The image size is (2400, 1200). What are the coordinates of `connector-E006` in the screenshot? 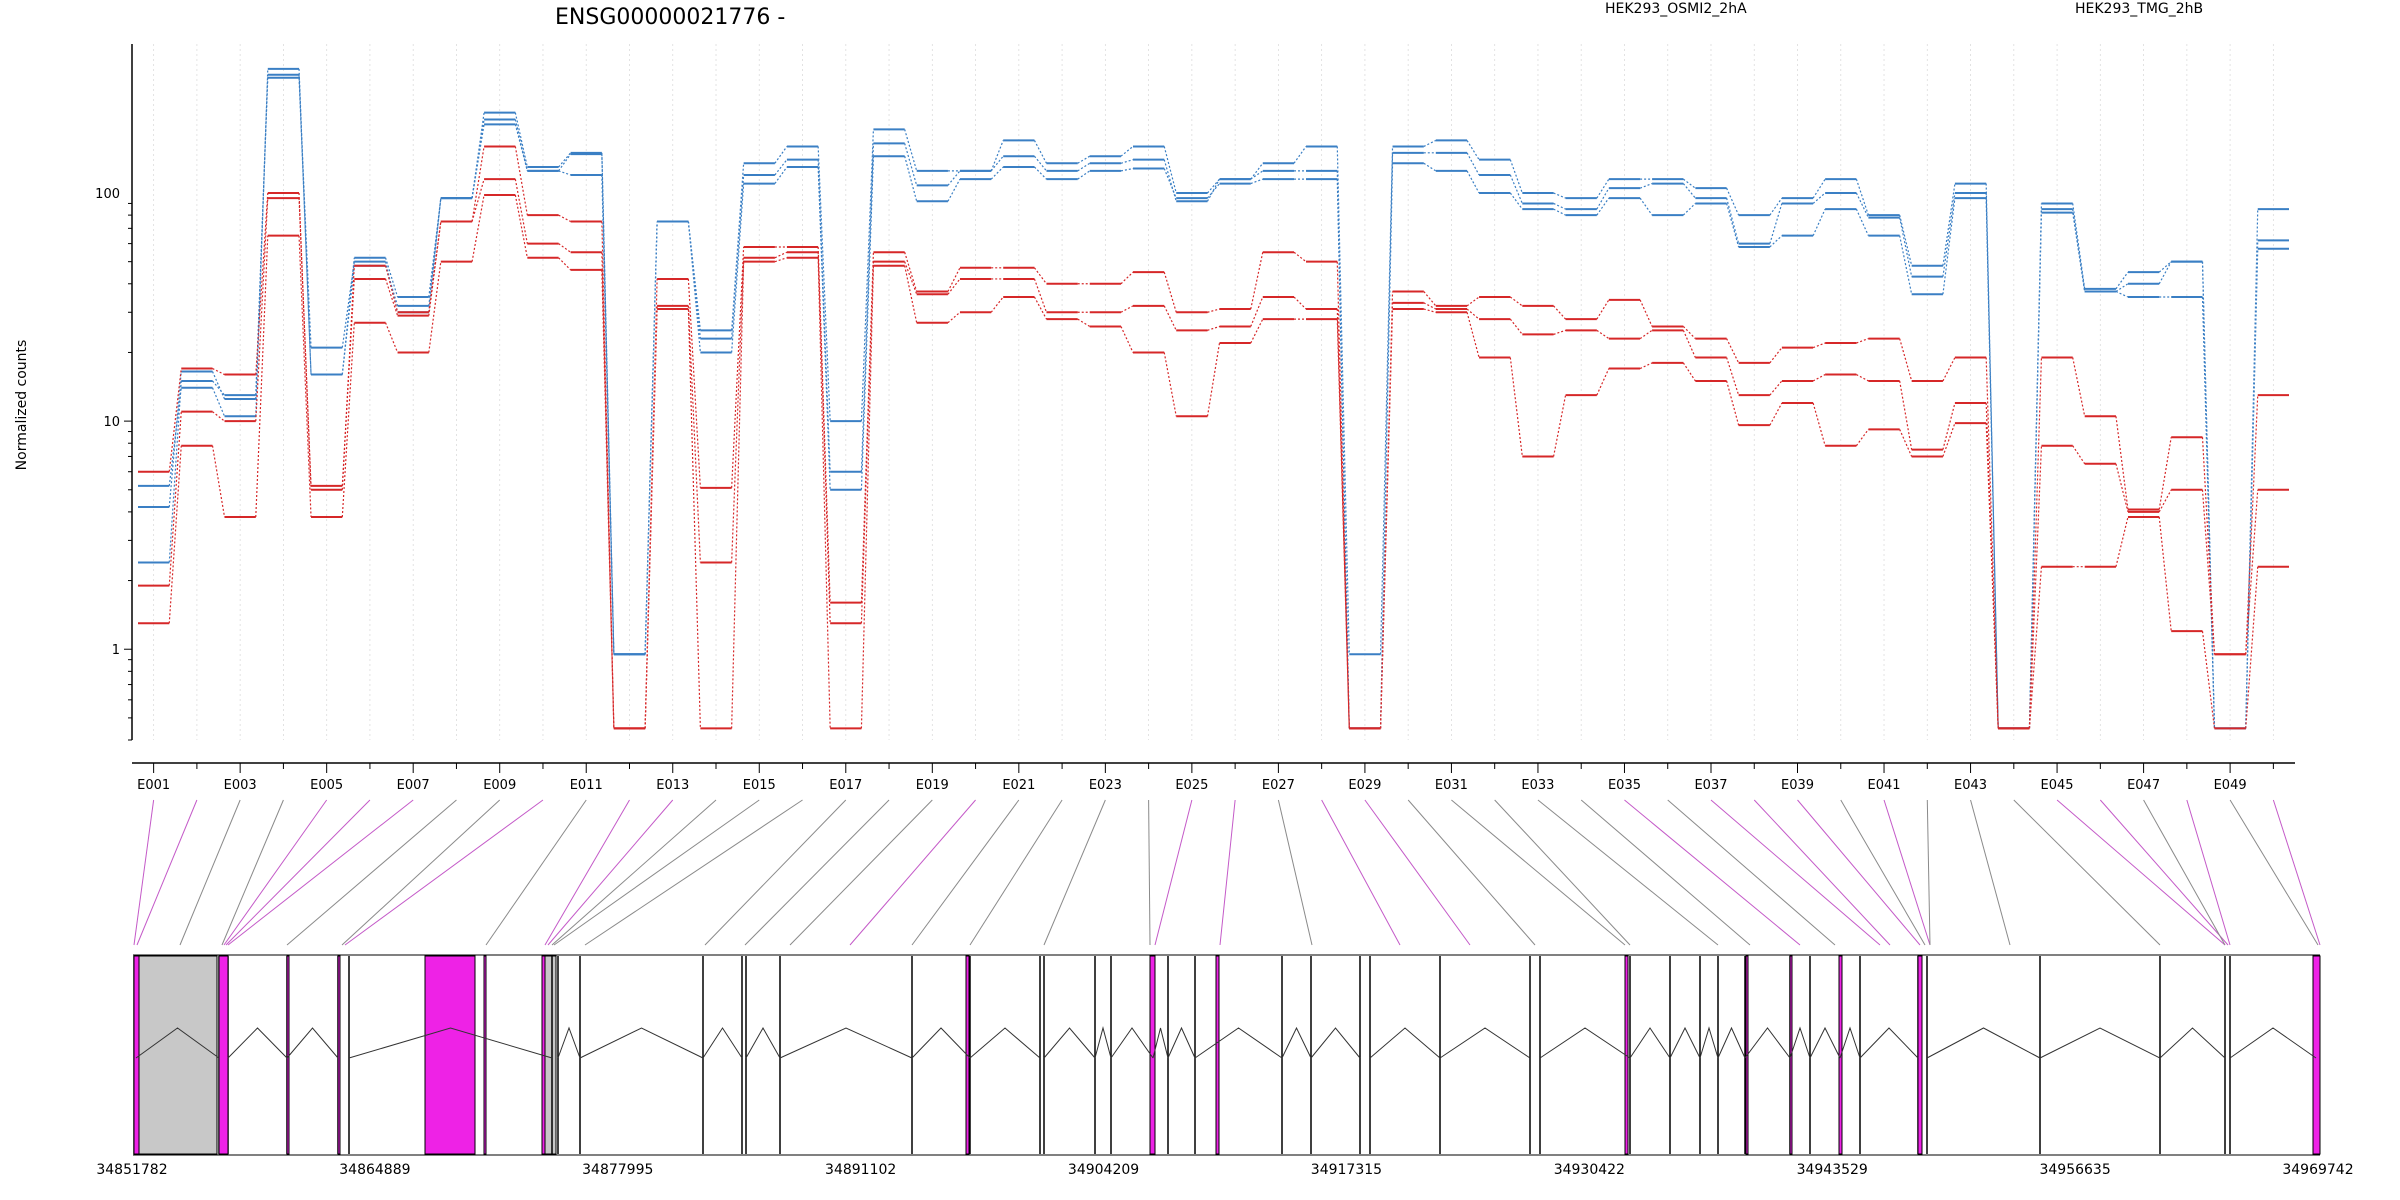 It's located at (298, 872).